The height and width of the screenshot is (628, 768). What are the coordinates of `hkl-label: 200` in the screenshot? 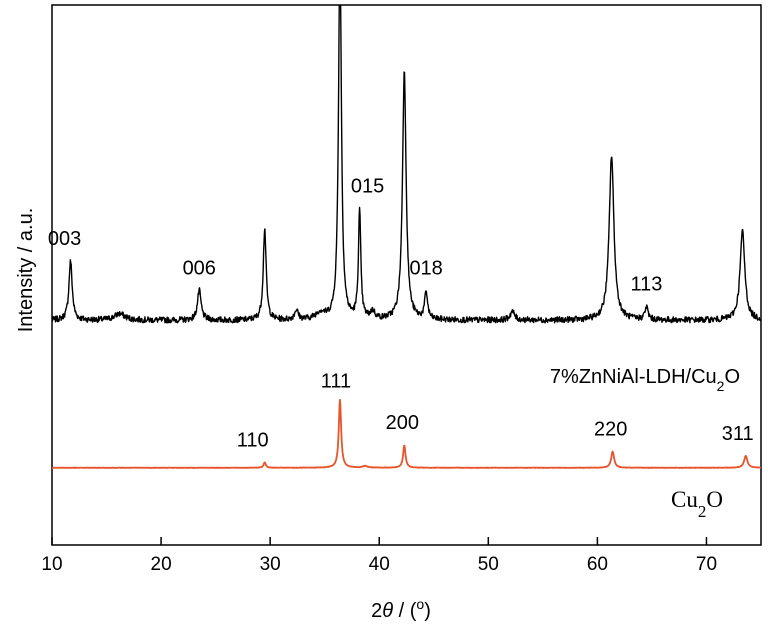 It's located at (402, 423).